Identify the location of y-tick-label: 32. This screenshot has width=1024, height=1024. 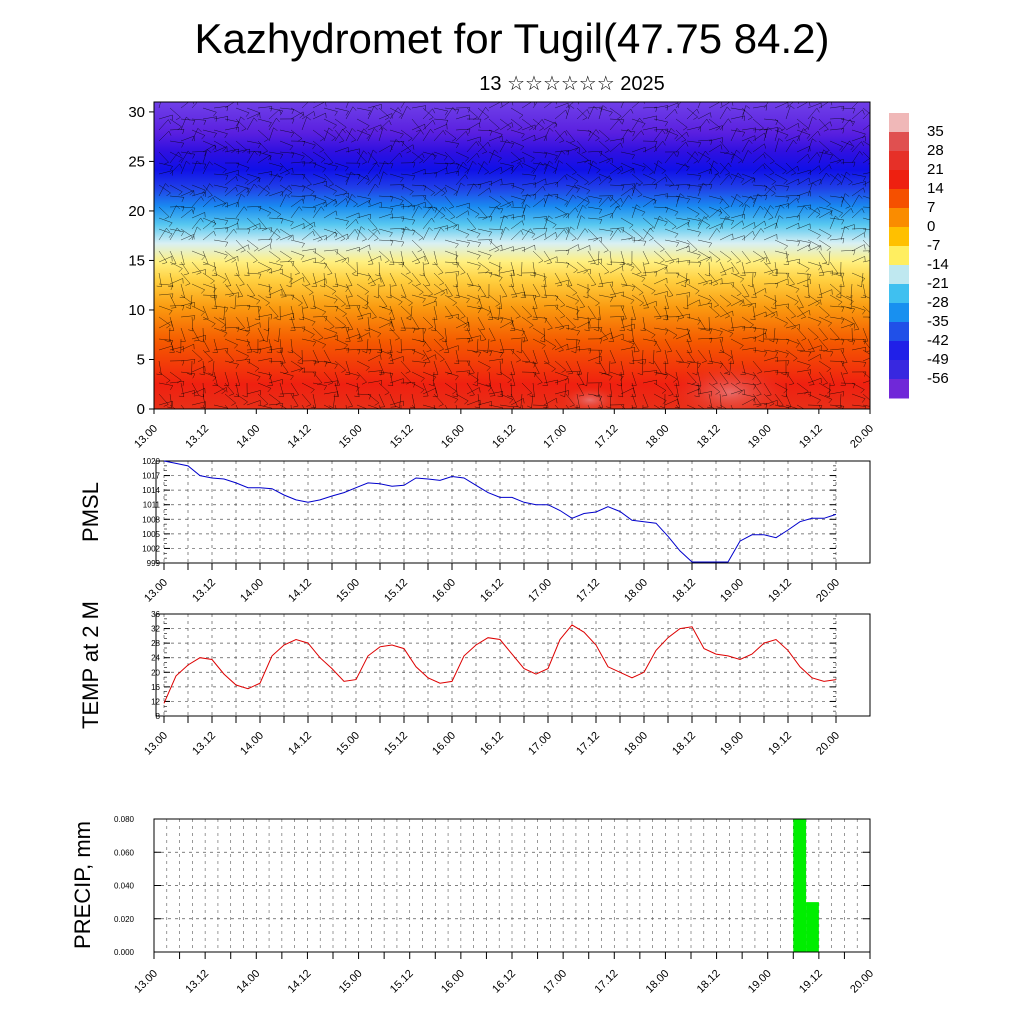
(155, 629).